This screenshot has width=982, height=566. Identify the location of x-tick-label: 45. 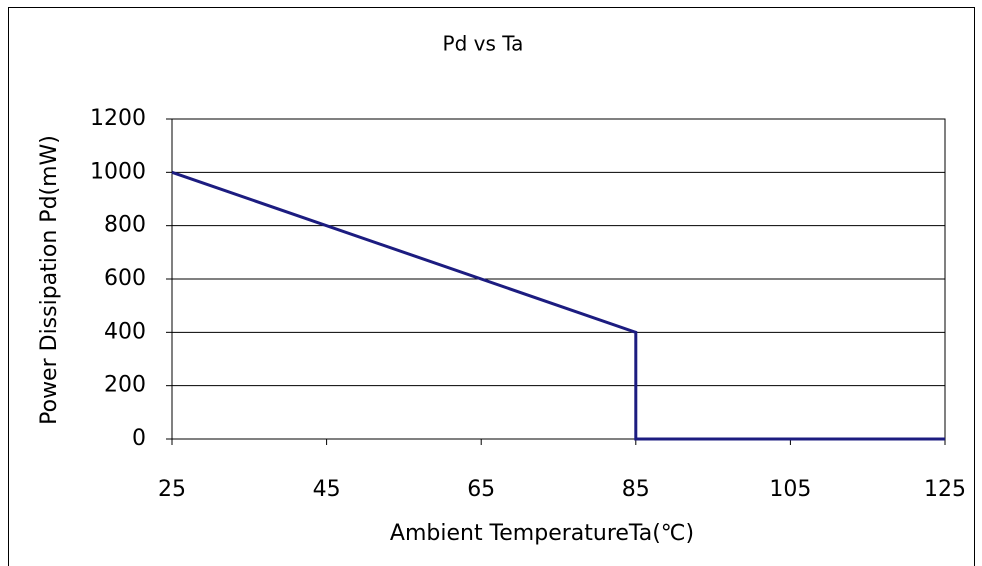
(327, 489).